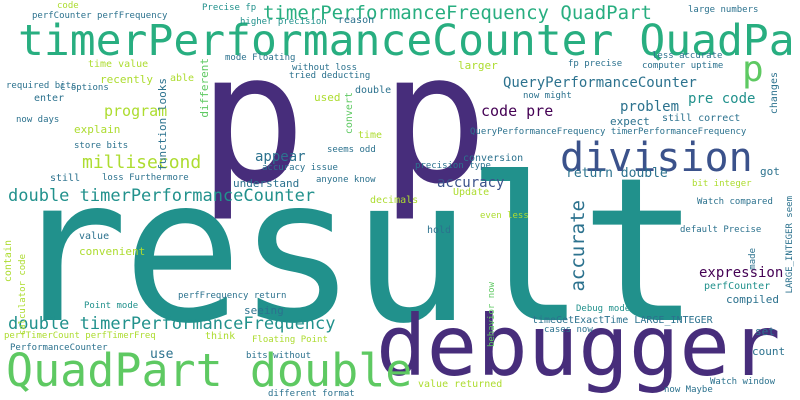  I want to click on word-Watch-compared: Watch compared, so click(735, 202).